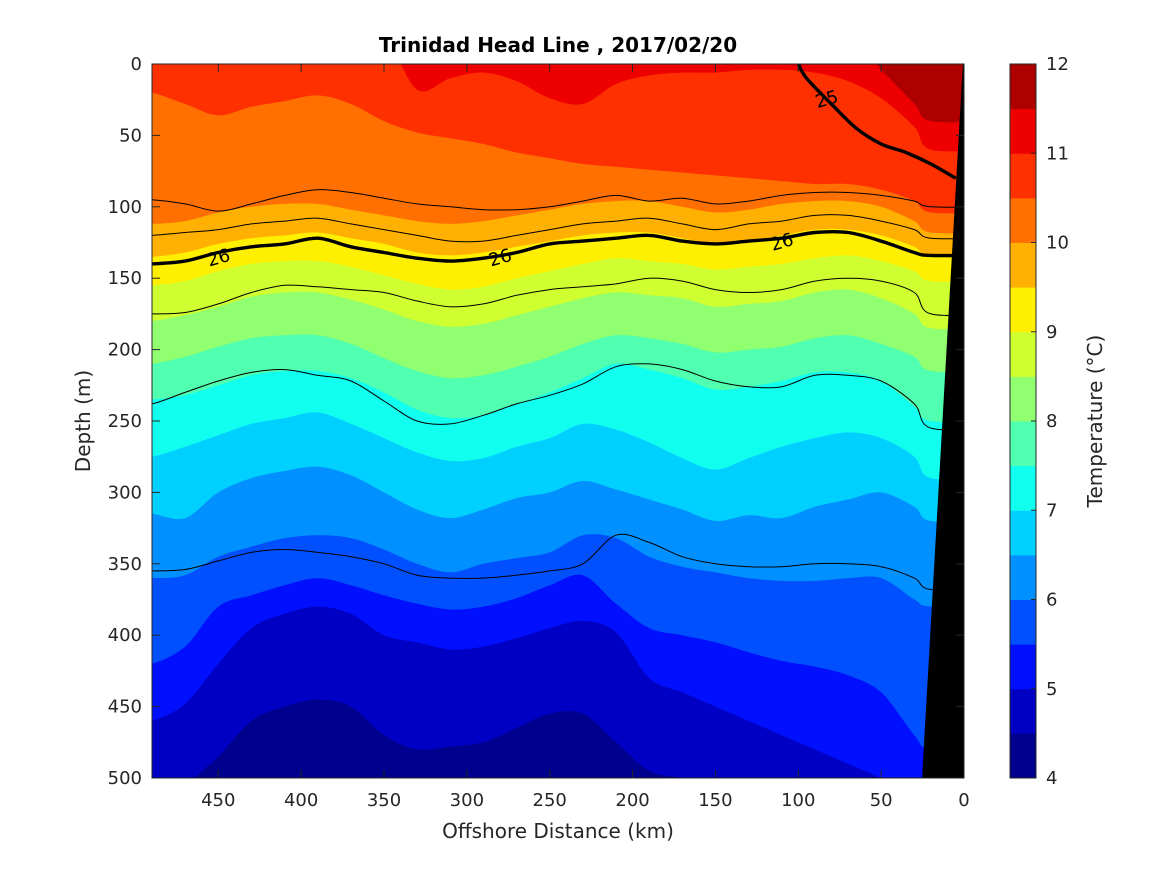 The image size is (1167, 875). I want to click on x-tick-label: 450, so click(218, 800).